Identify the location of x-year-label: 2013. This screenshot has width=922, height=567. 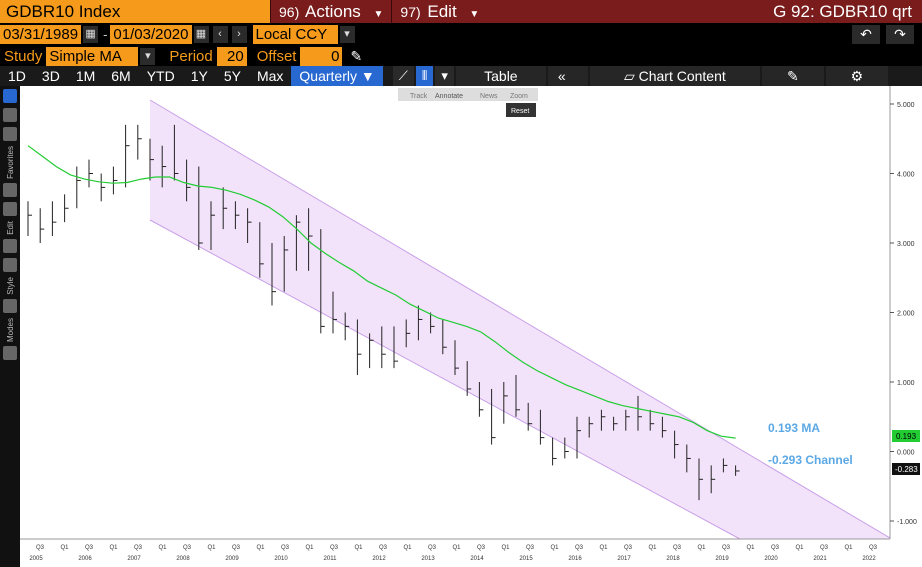
(428, 559).